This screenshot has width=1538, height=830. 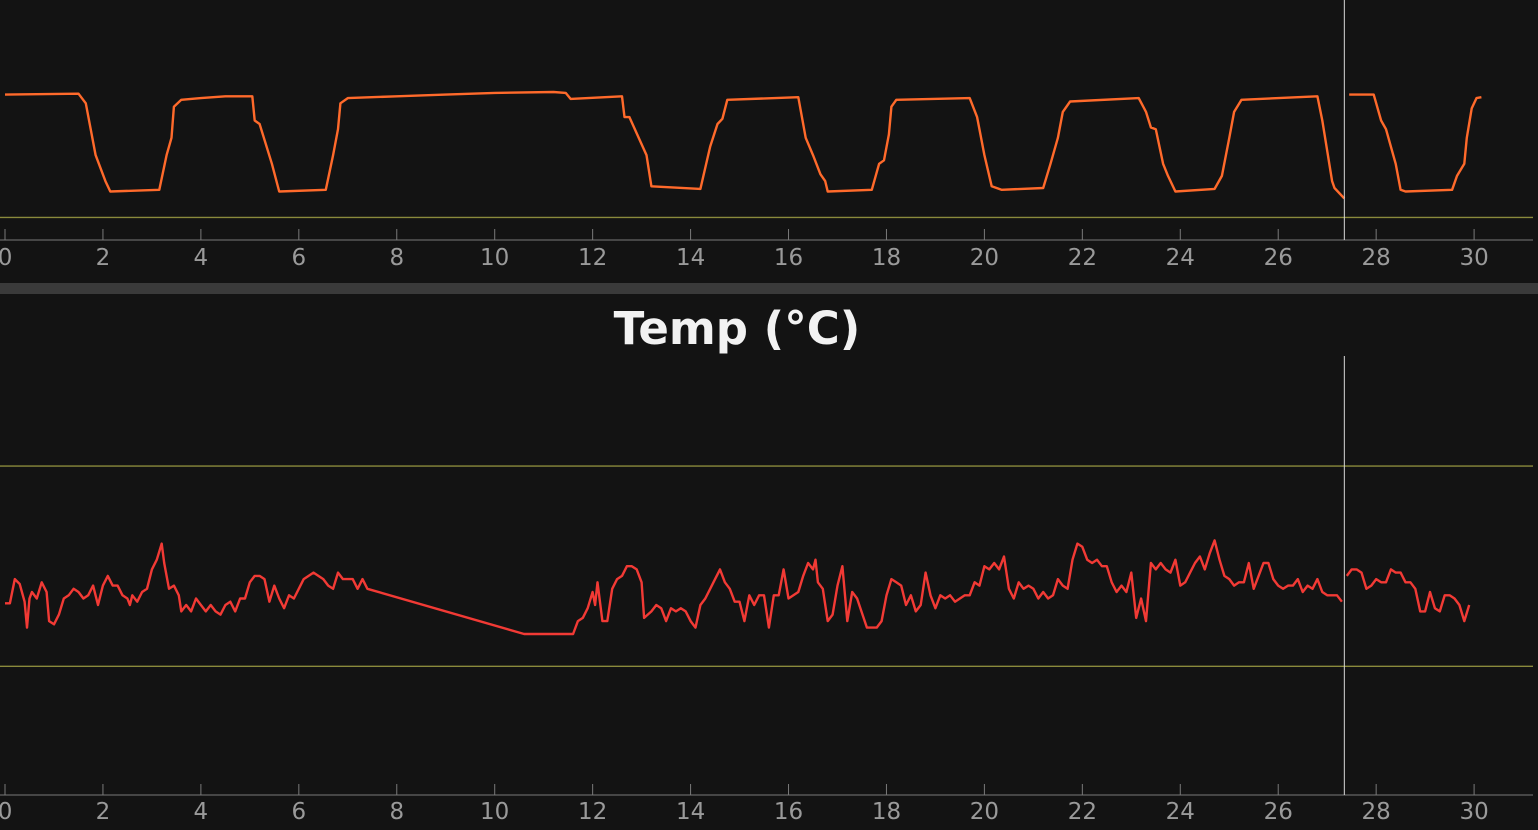 What do you see at coordinates (494, 258) in the screenshot?
I see `top-x-tick-label: 10` at bounding box center [494, 258].